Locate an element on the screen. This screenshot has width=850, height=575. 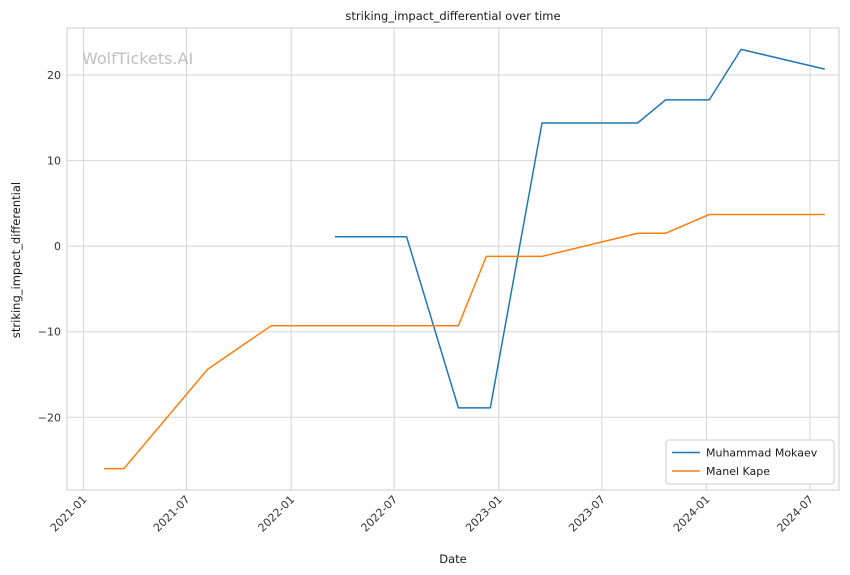
chart-title: striking_impact_differential over time is located at coordinates (452, 16).